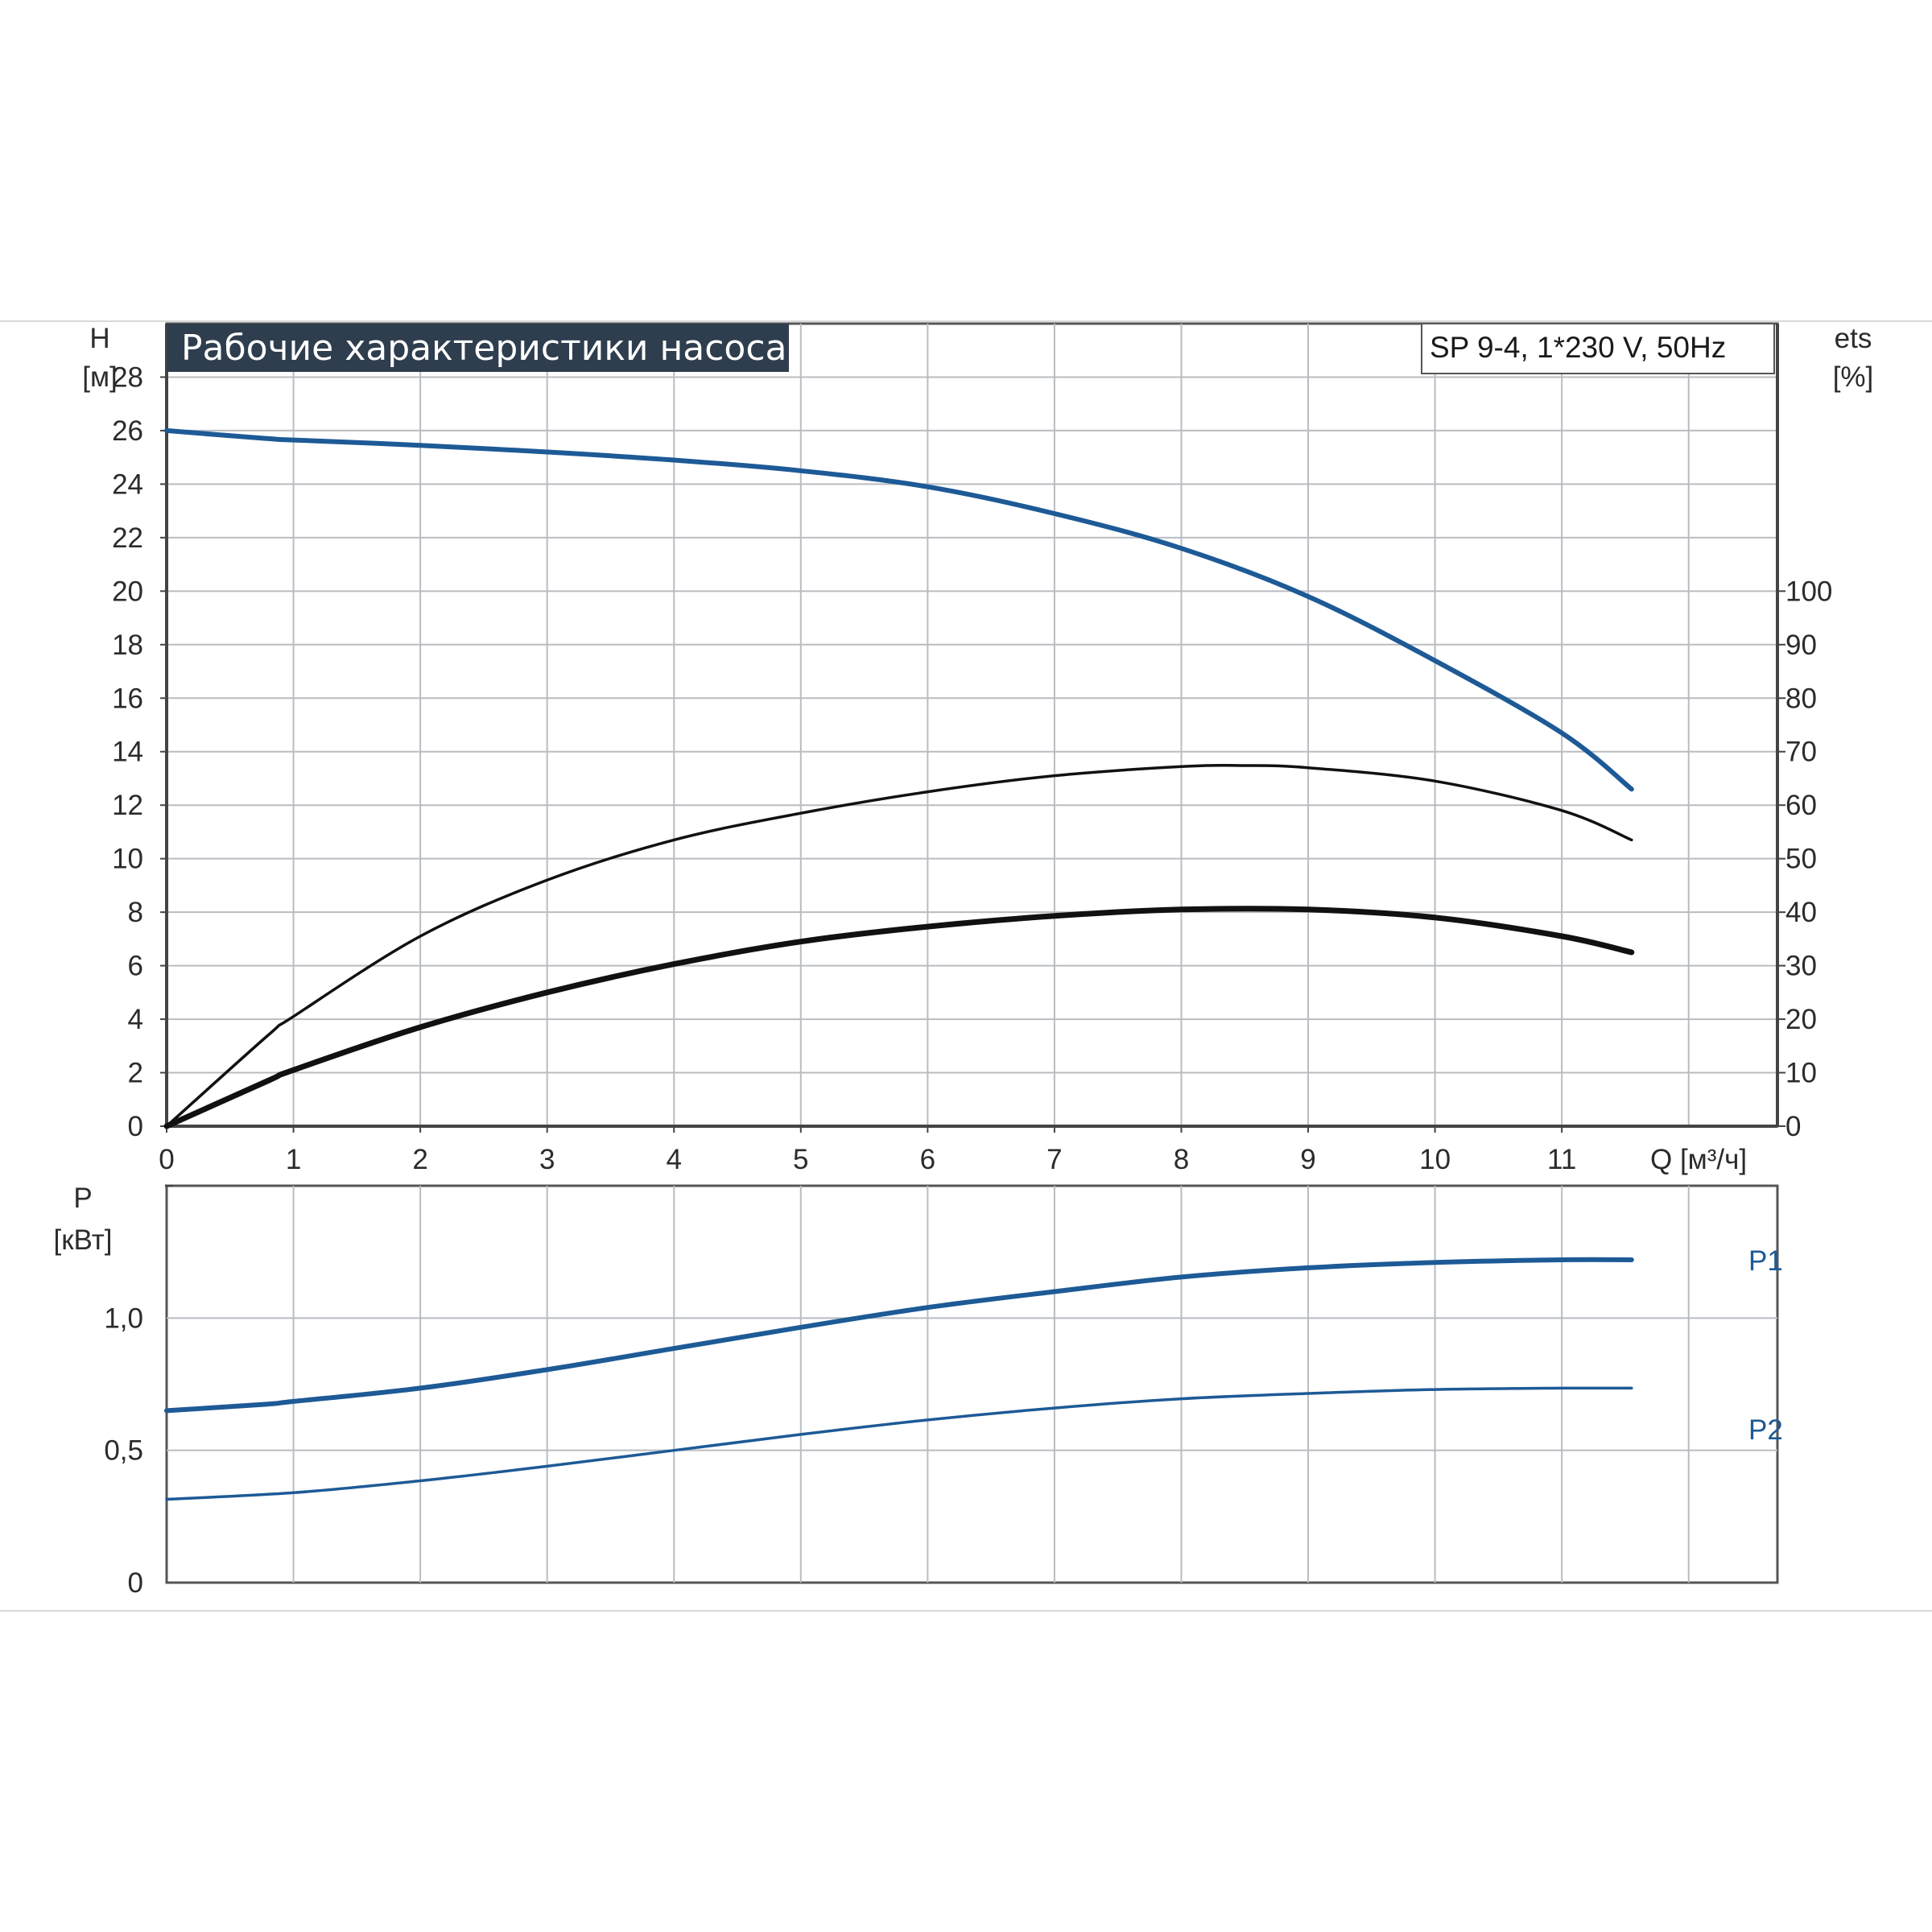  What do you see at coordinates (867, 1150) in the screenshot?
I see `q-tick-labels: 0 1 2 3 4 5 6 7 8 9 10 11` at bounding box center [867, 1150].